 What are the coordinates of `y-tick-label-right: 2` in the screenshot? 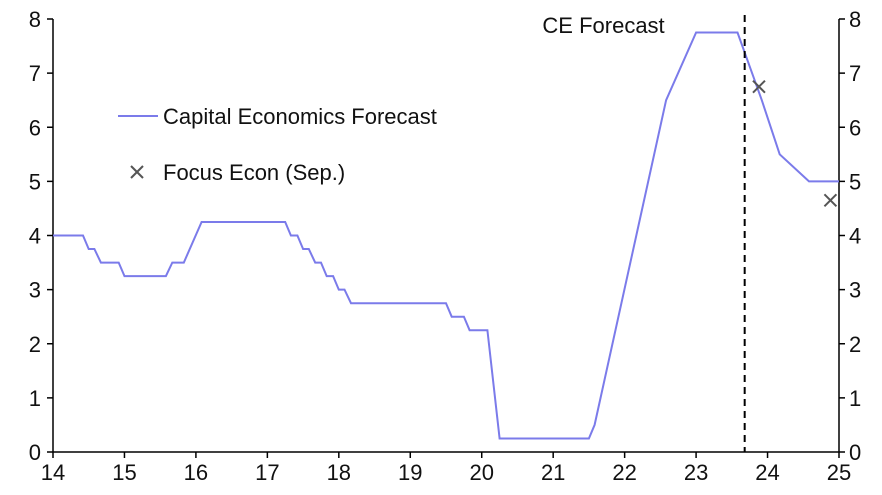 It's located at (855, 344).